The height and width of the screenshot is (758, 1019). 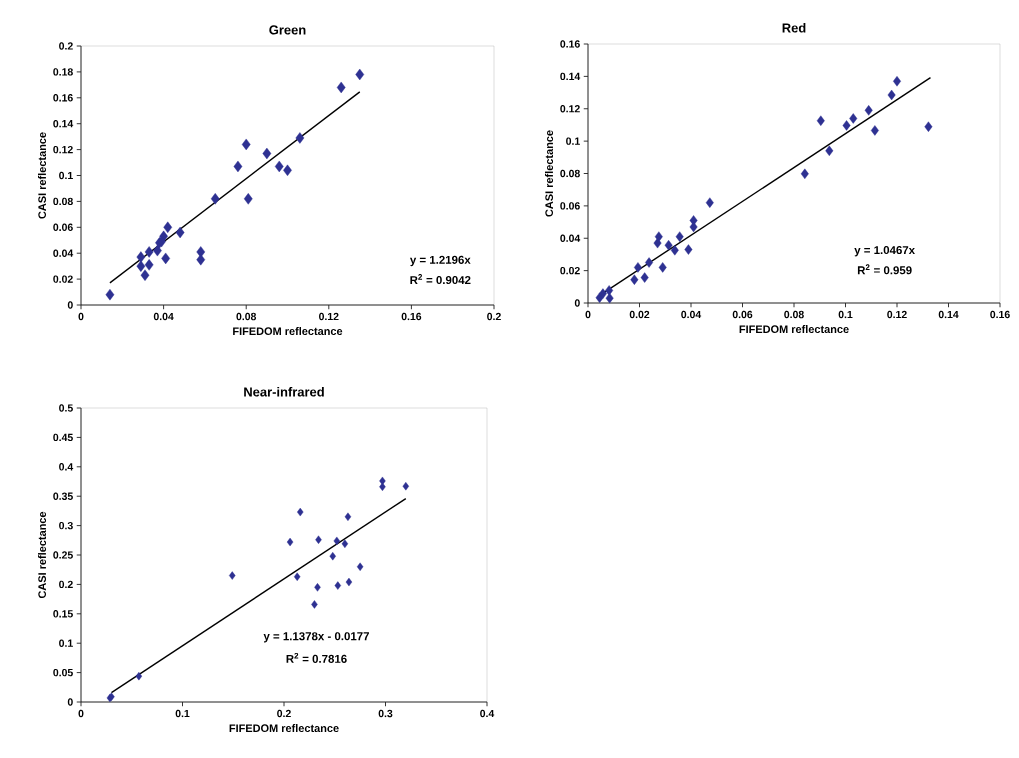 I want to click on annotation: R$^{2}$ = 0.7816, so click(x=316, y=657).